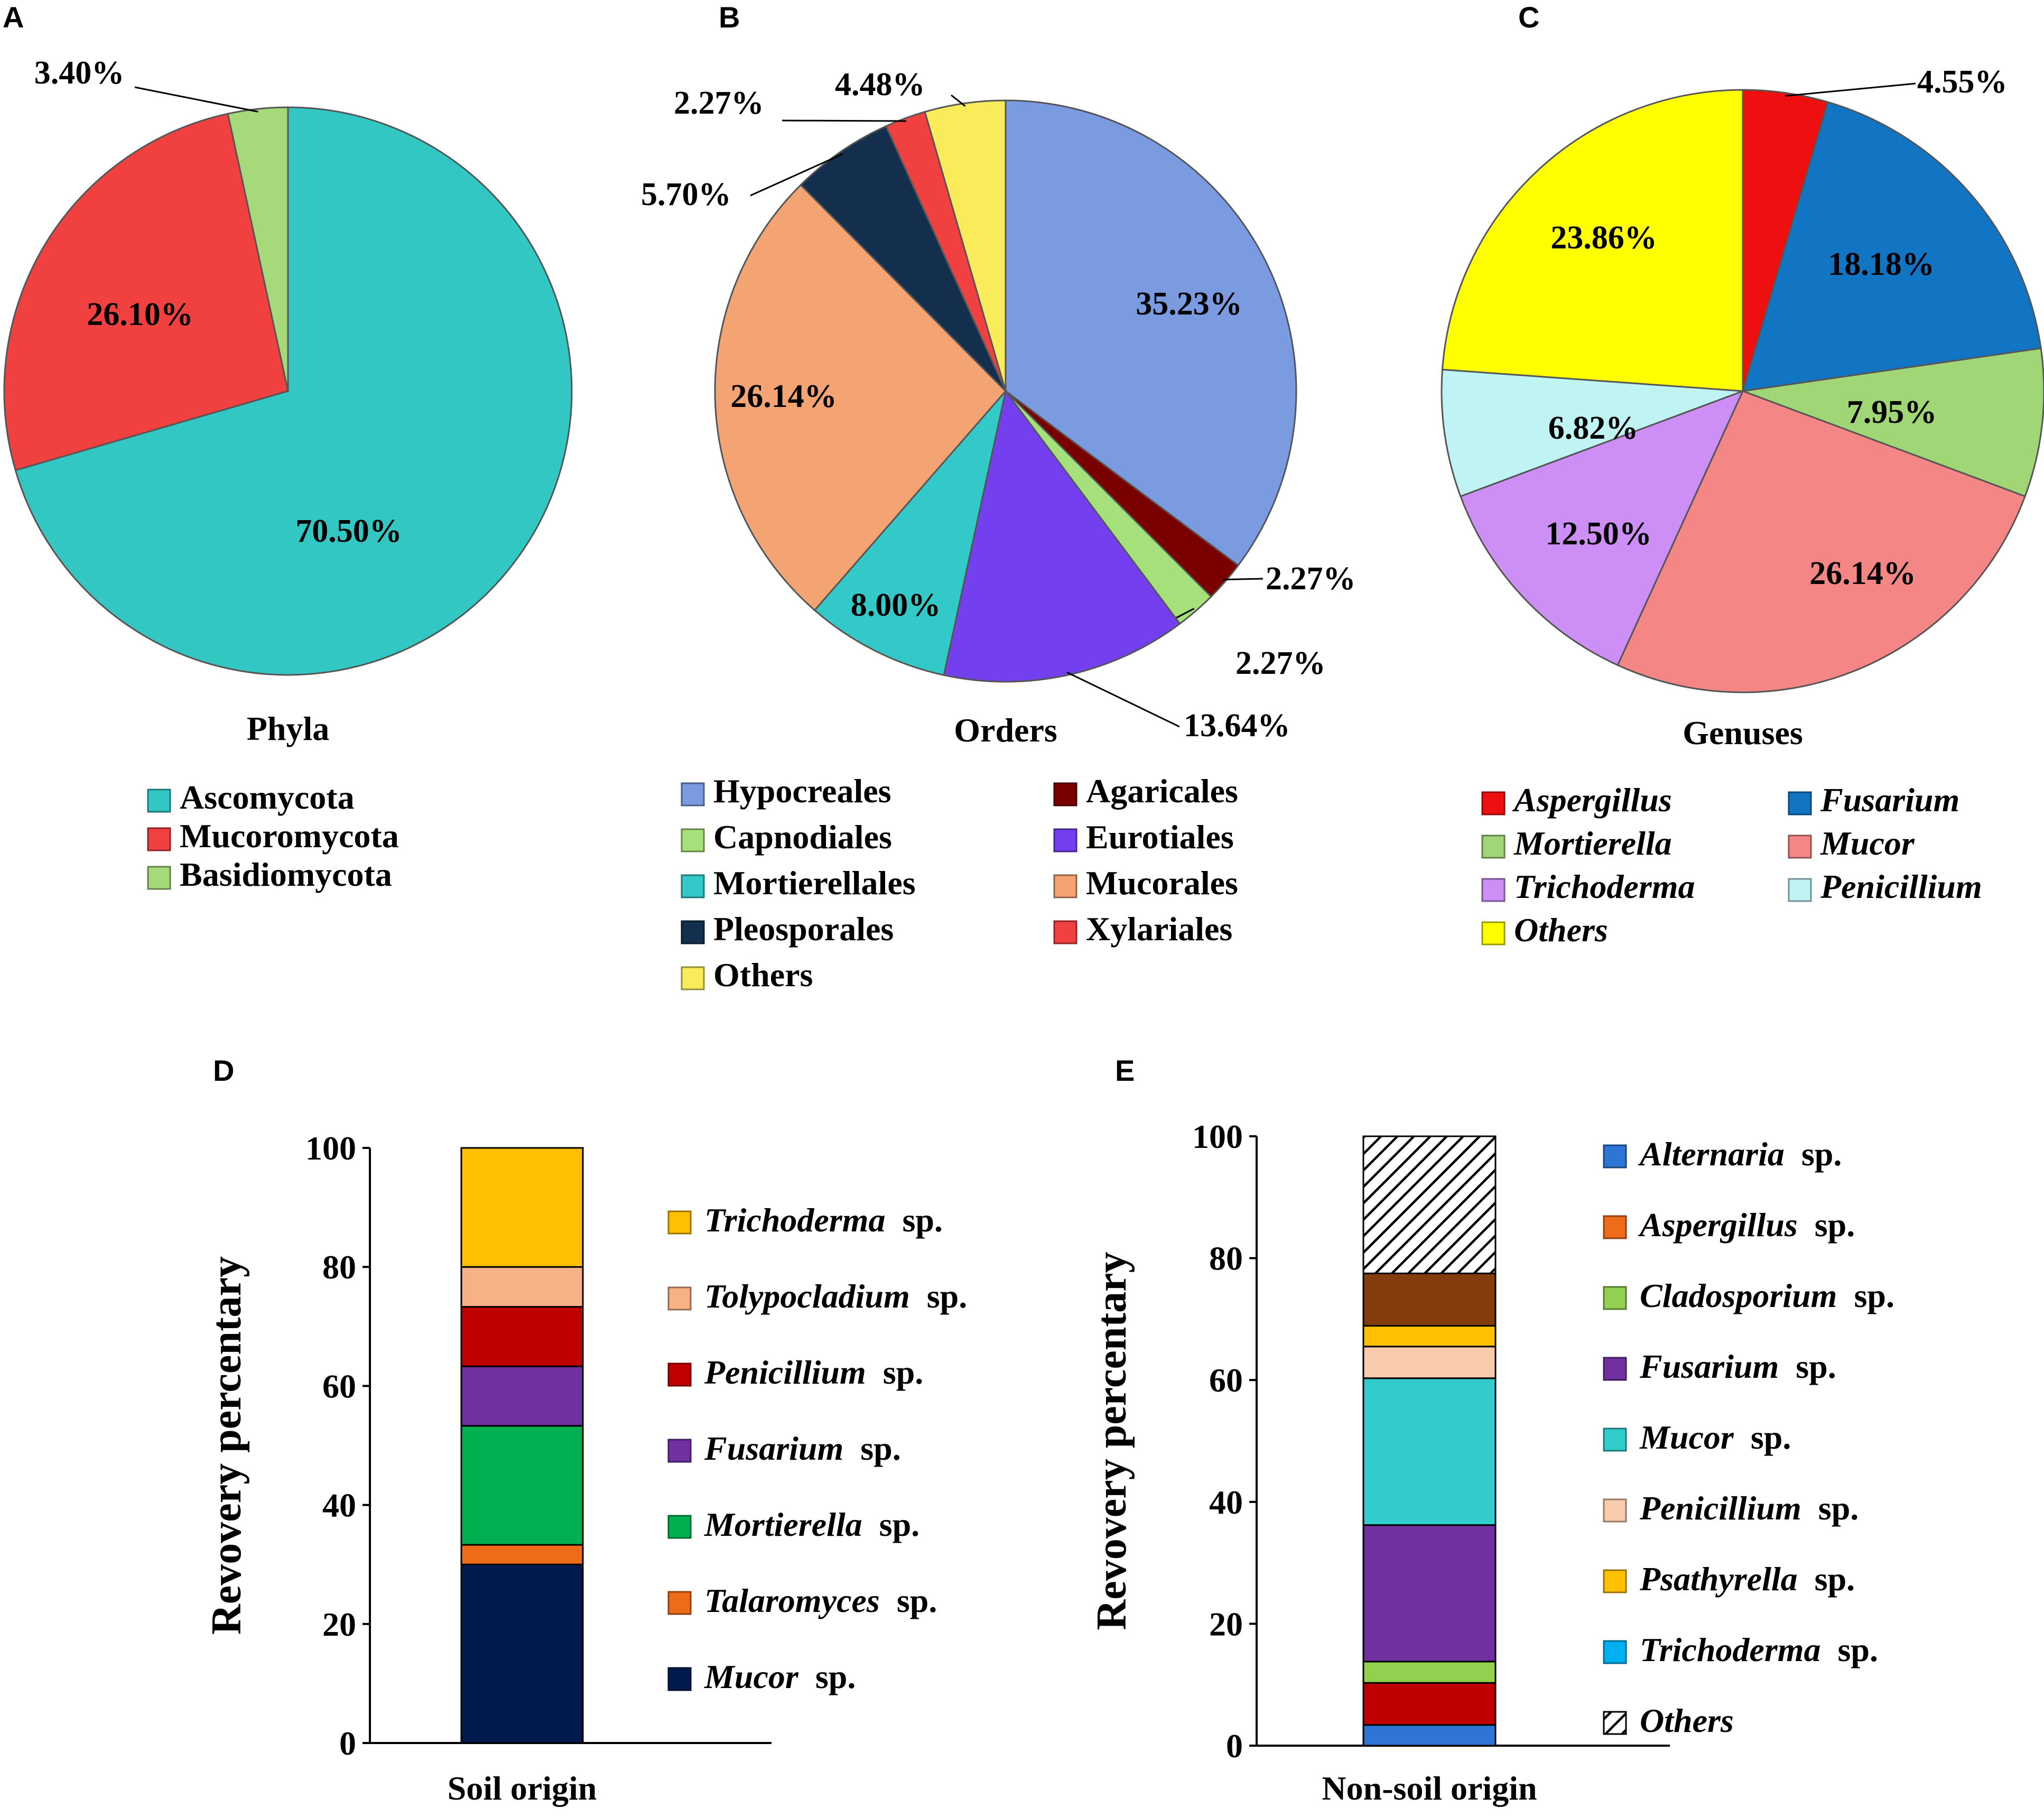  What do you see at coordinates (1005, 730) in the screenshot?
I see `pie-title: Orders` at bounding box center [1005, 730].